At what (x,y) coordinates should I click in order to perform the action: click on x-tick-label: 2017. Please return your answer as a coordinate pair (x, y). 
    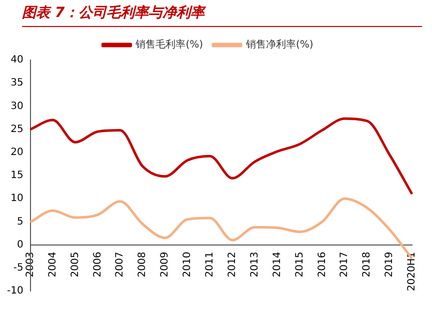
    Looking at the image, I should click on (344, 265).